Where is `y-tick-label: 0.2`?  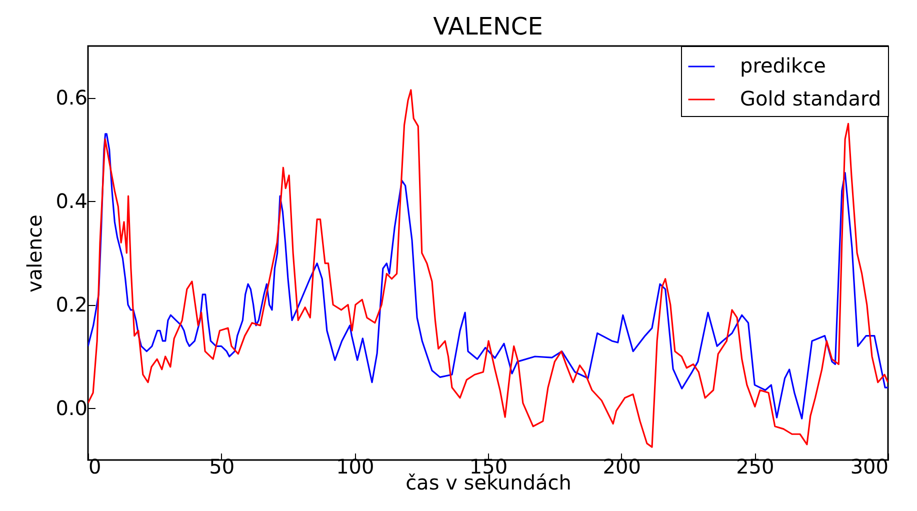
y-tick-label: 0.2 is located at coordinates (72, 304).